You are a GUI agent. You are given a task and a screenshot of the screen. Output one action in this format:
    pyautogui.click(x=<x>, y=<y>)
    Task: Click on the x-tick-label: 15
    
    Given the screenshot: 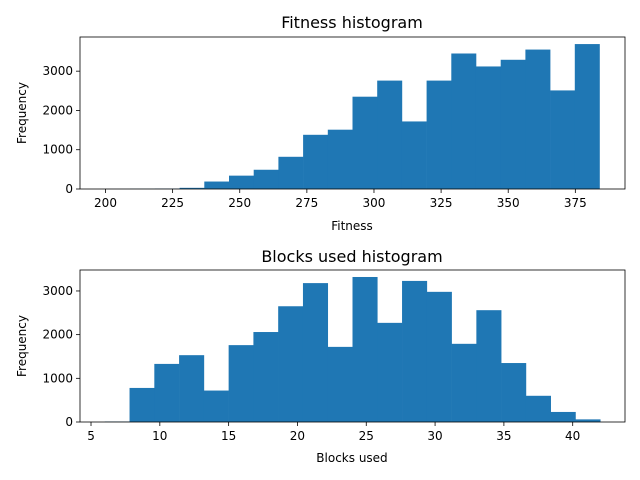 What is the action you would take?
    pyautogui.click(x=228, y=436)
    